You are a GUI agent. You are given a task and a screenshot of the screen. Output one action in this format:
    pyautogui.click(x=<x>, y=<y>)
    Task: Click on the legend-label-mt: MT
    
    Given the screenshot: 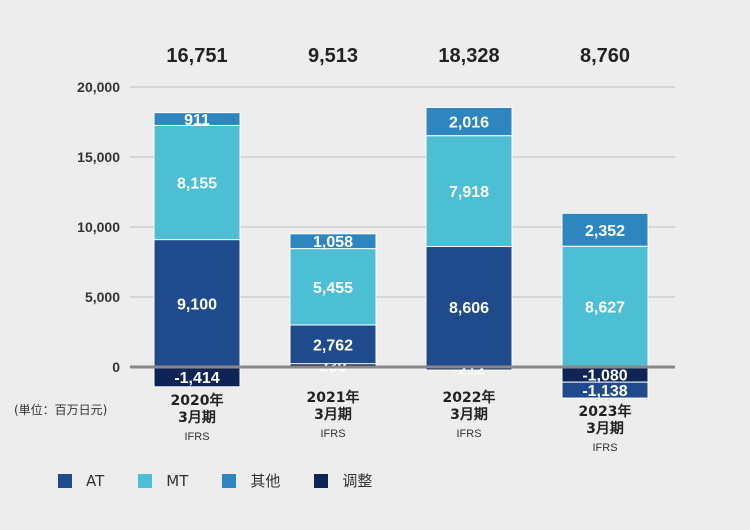 What is the action you would take?
    pyautogui.click(x=177, y=480)
    